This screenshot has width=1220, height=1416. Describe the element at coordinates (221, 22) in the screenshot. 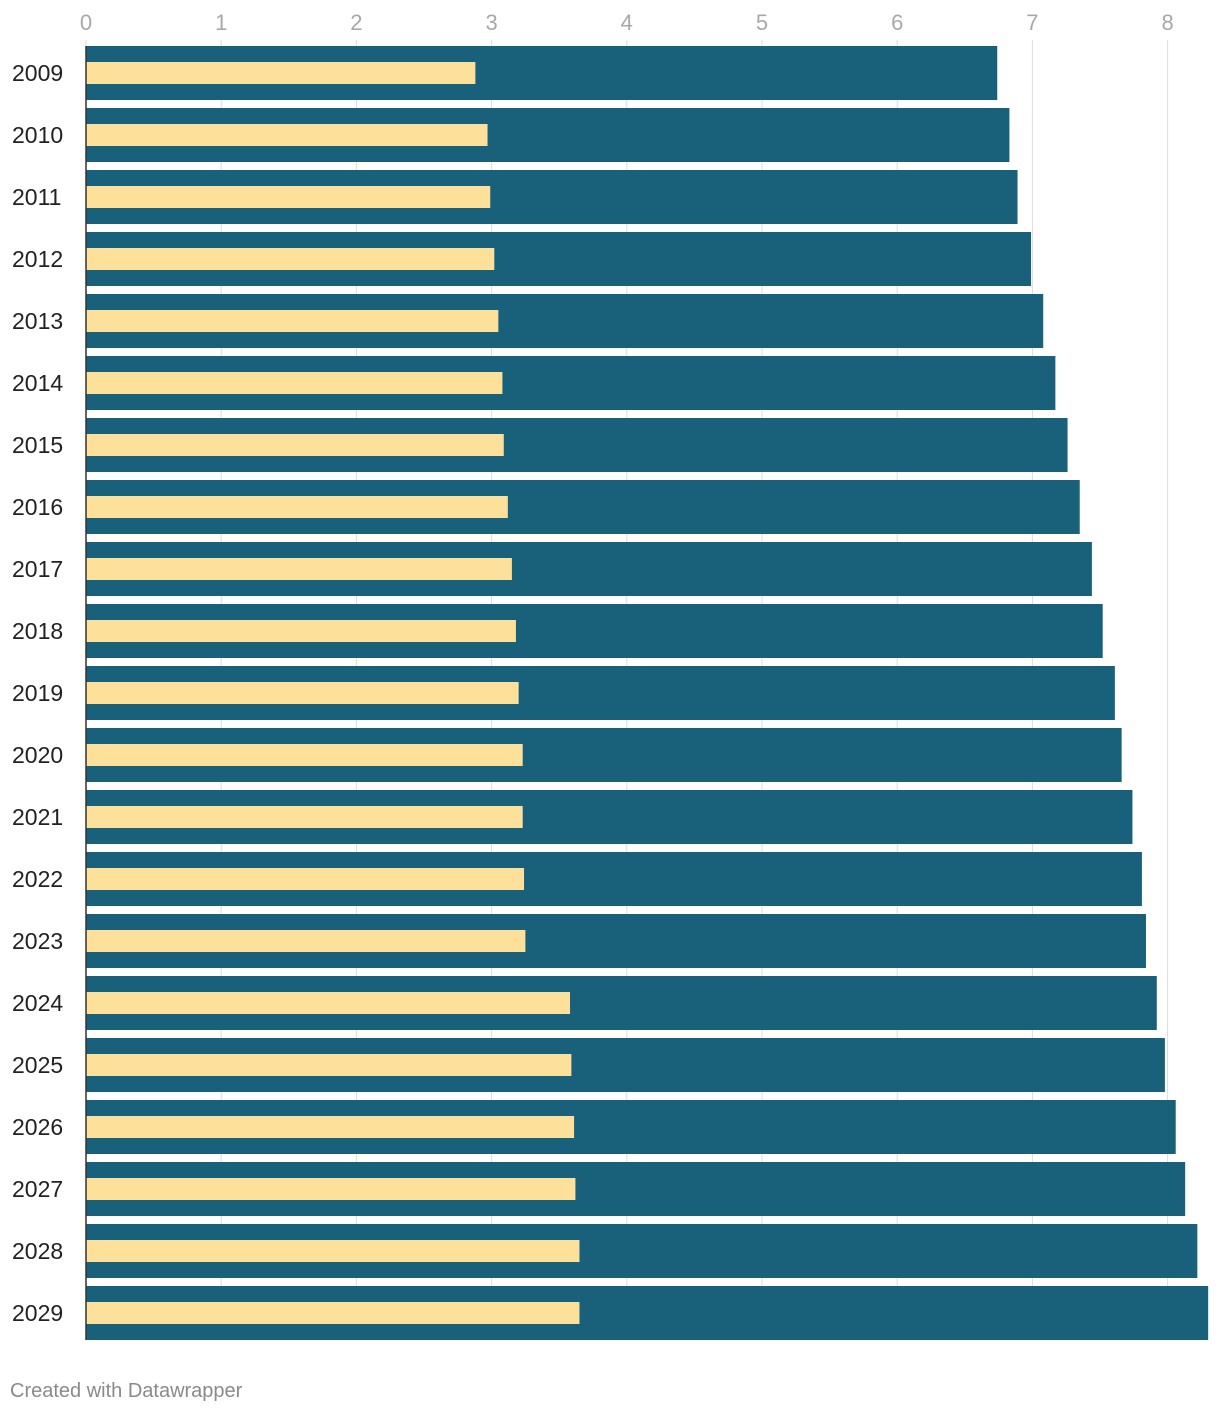

I see `x-tick-label: 1` at that location.